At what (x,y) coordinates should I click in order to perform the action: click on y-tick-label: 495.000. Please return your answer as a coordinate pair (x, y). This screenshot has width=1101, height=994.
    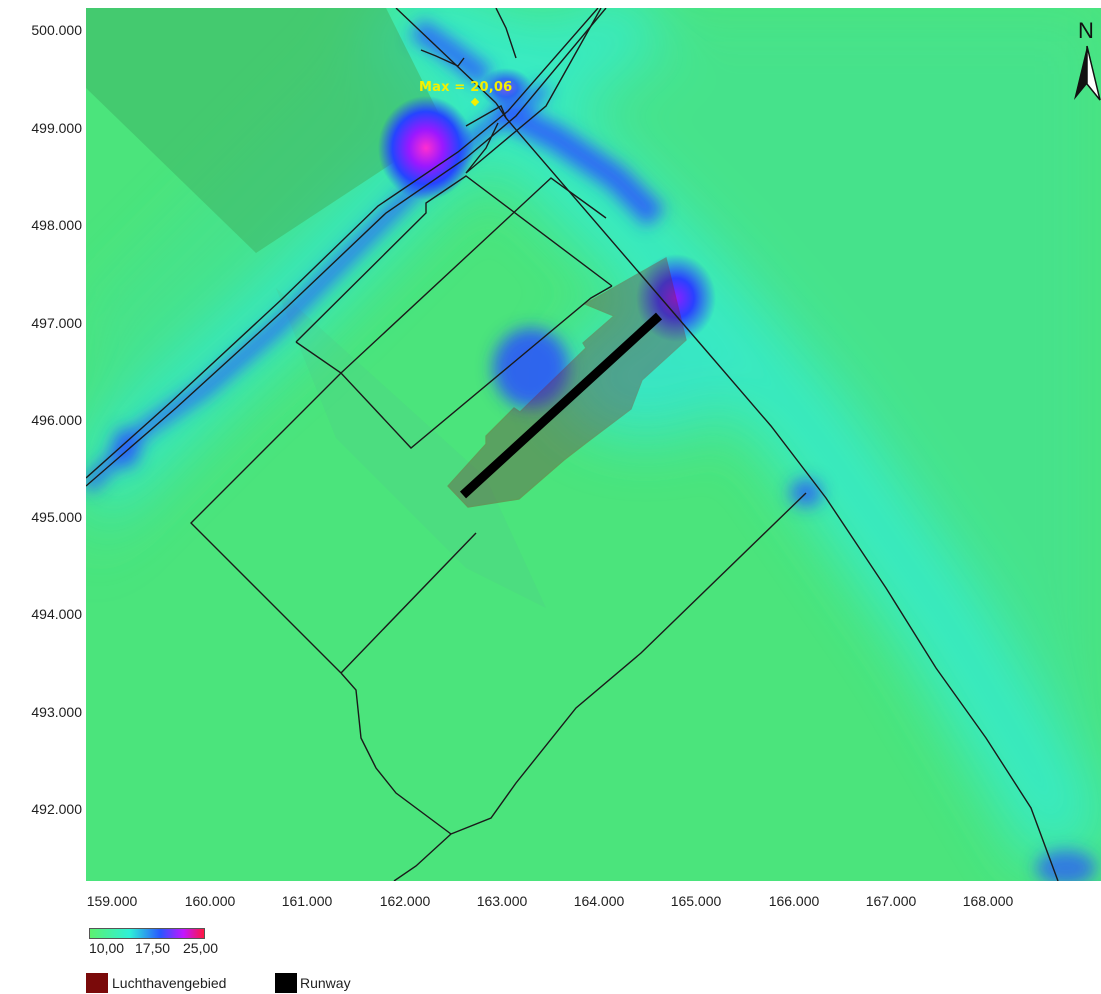
    Looking at the image, I should click on (56, 517).